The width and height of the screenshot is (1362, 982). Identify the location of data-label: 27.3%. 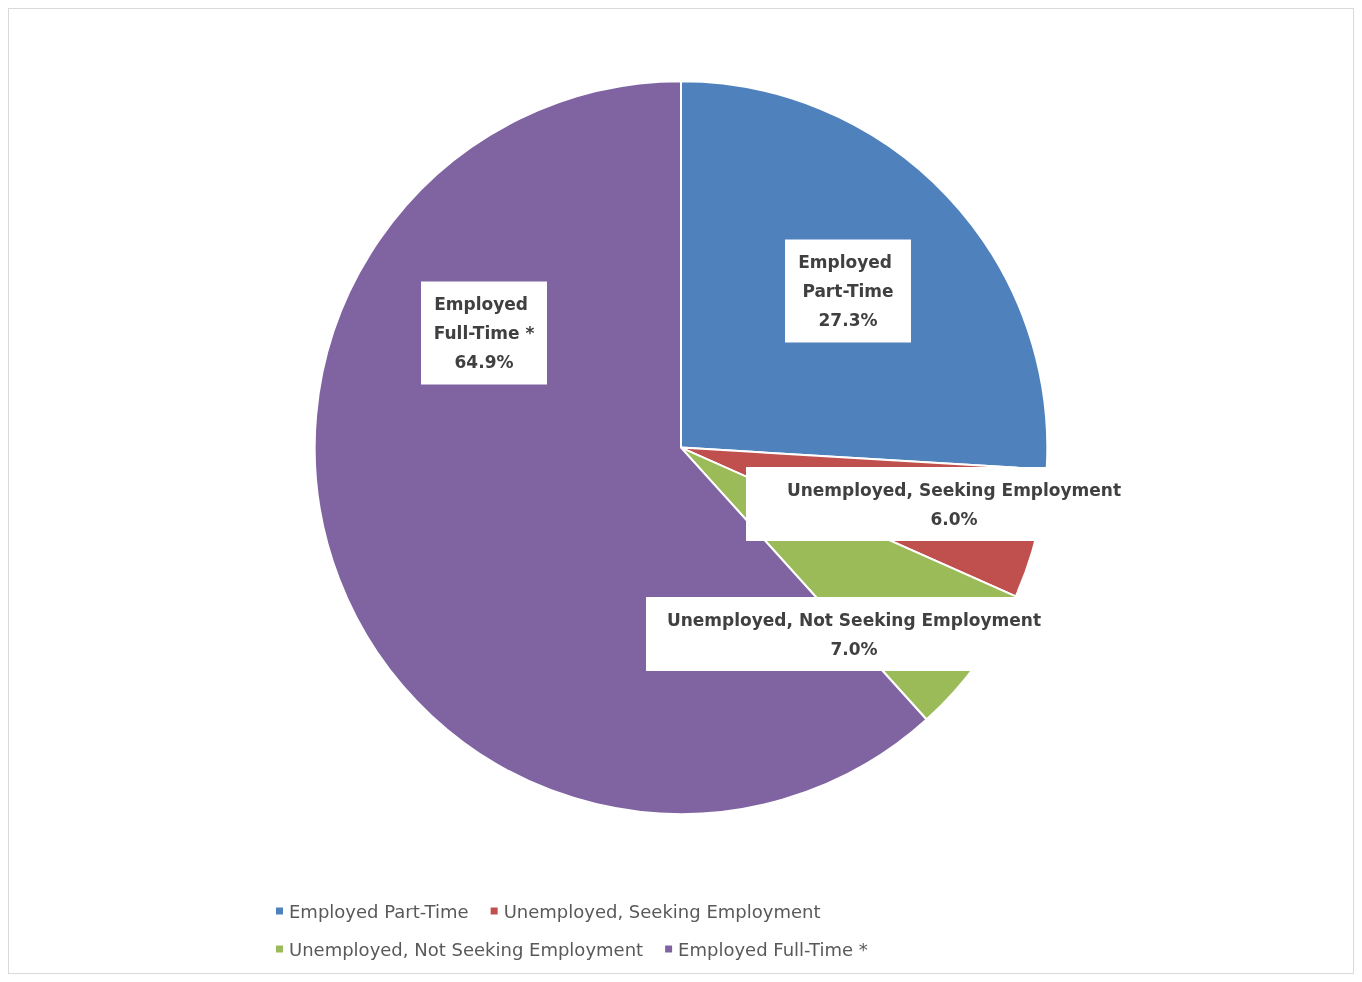
(848, 320).